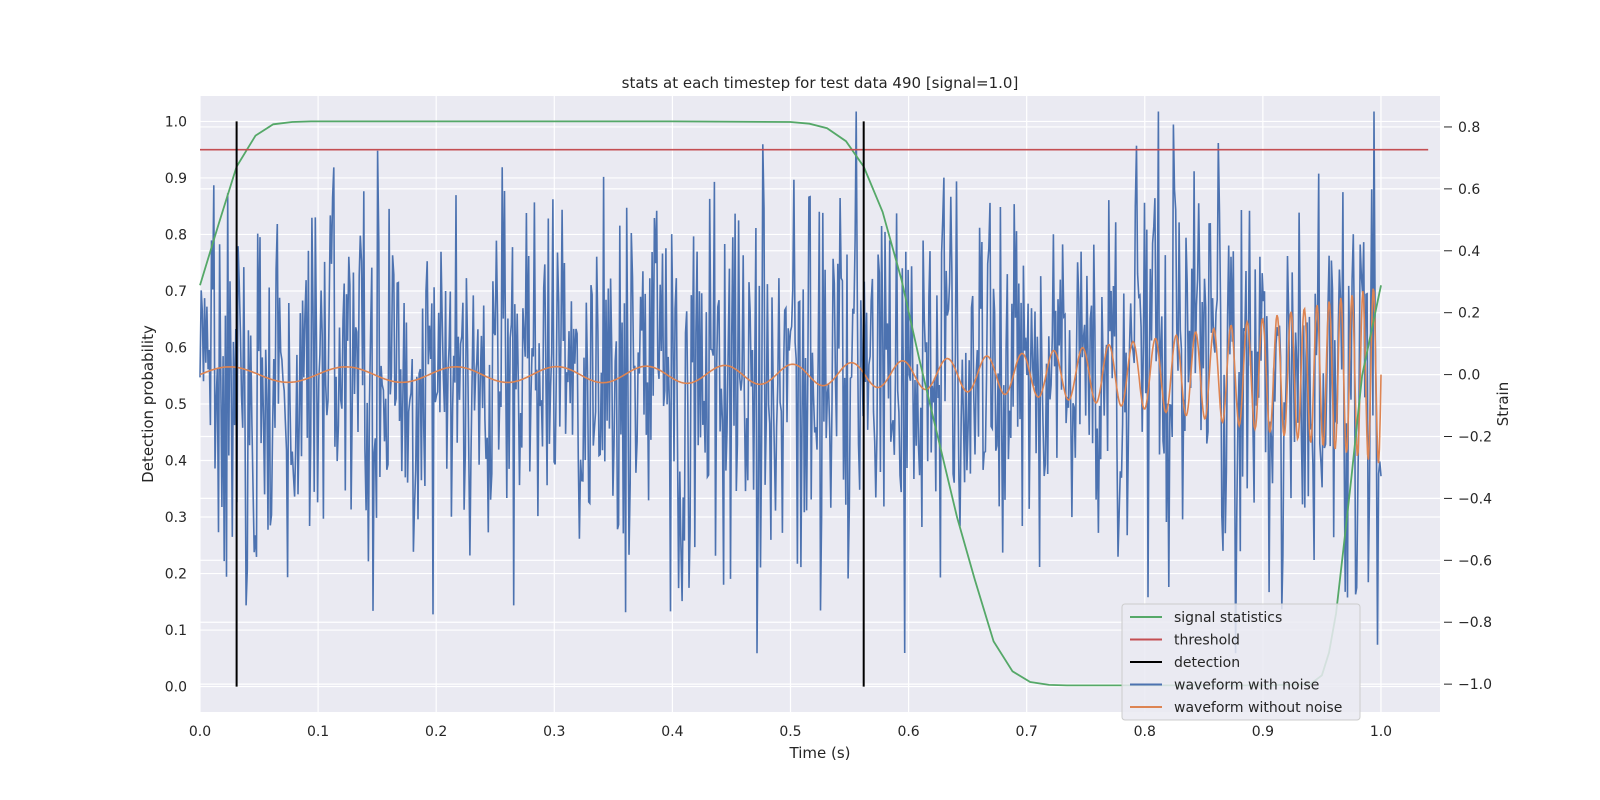 This screenshot has height=800, width=1600. What do you see at coordinates (1258, 708) in the screenshot?
I see `legend-label: waveform without noise` at bounding box center [1258, 708].